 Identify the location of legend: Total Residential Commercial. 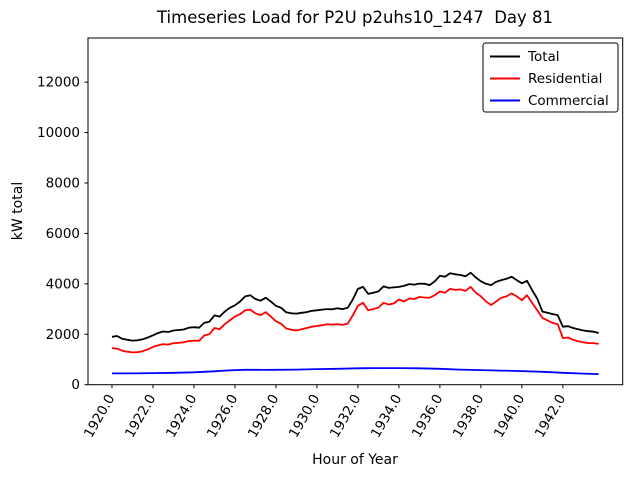
(550, 77).